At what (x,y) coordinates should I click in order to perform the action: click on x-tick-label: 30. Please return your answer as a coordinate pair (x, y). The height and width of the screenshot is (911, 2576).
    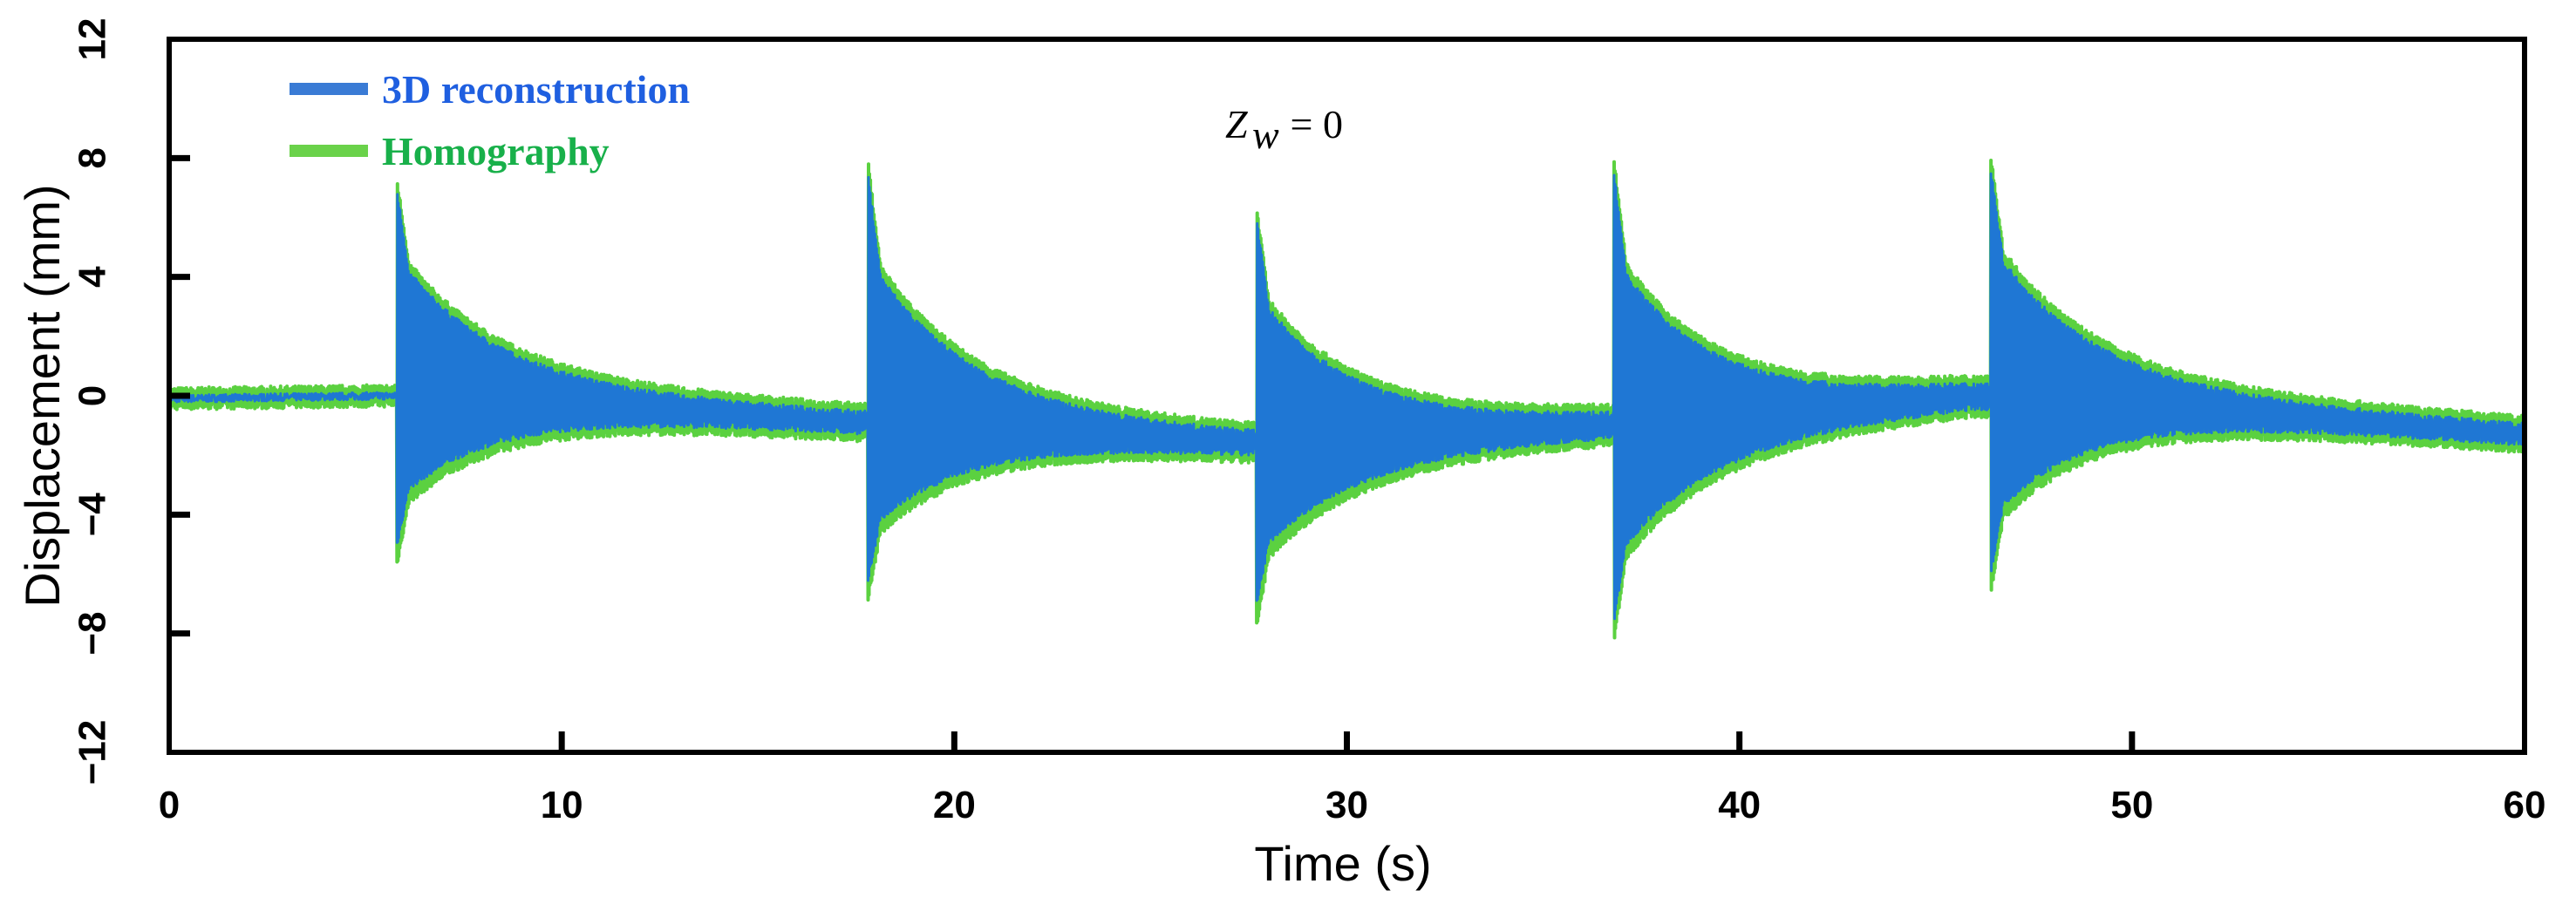
    Looking at the image, I should click on (1347, 805).